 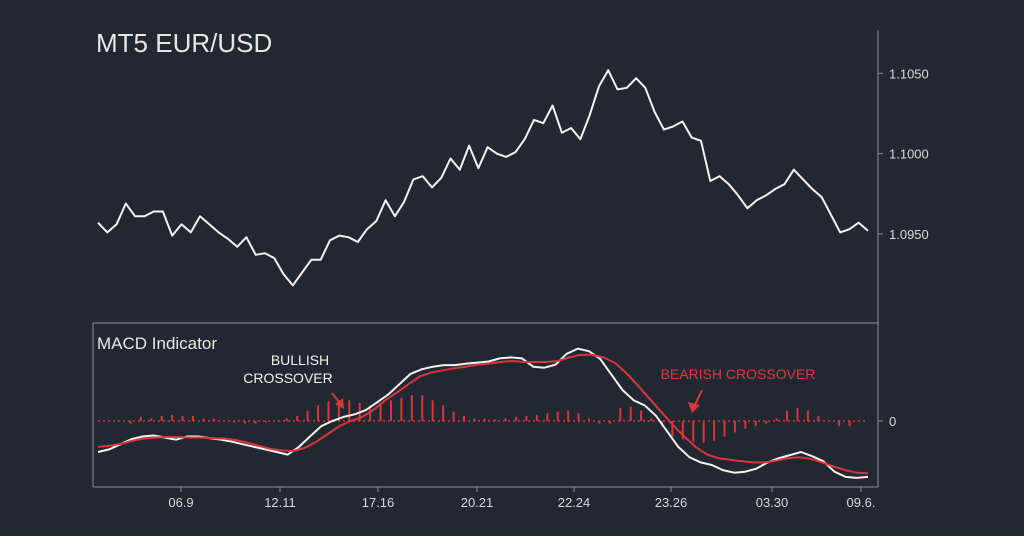 What do you see at coordinates (378, 502) in the screenshot?
I see `x-tick-label: 17.16` at bounding box center [378, 502].